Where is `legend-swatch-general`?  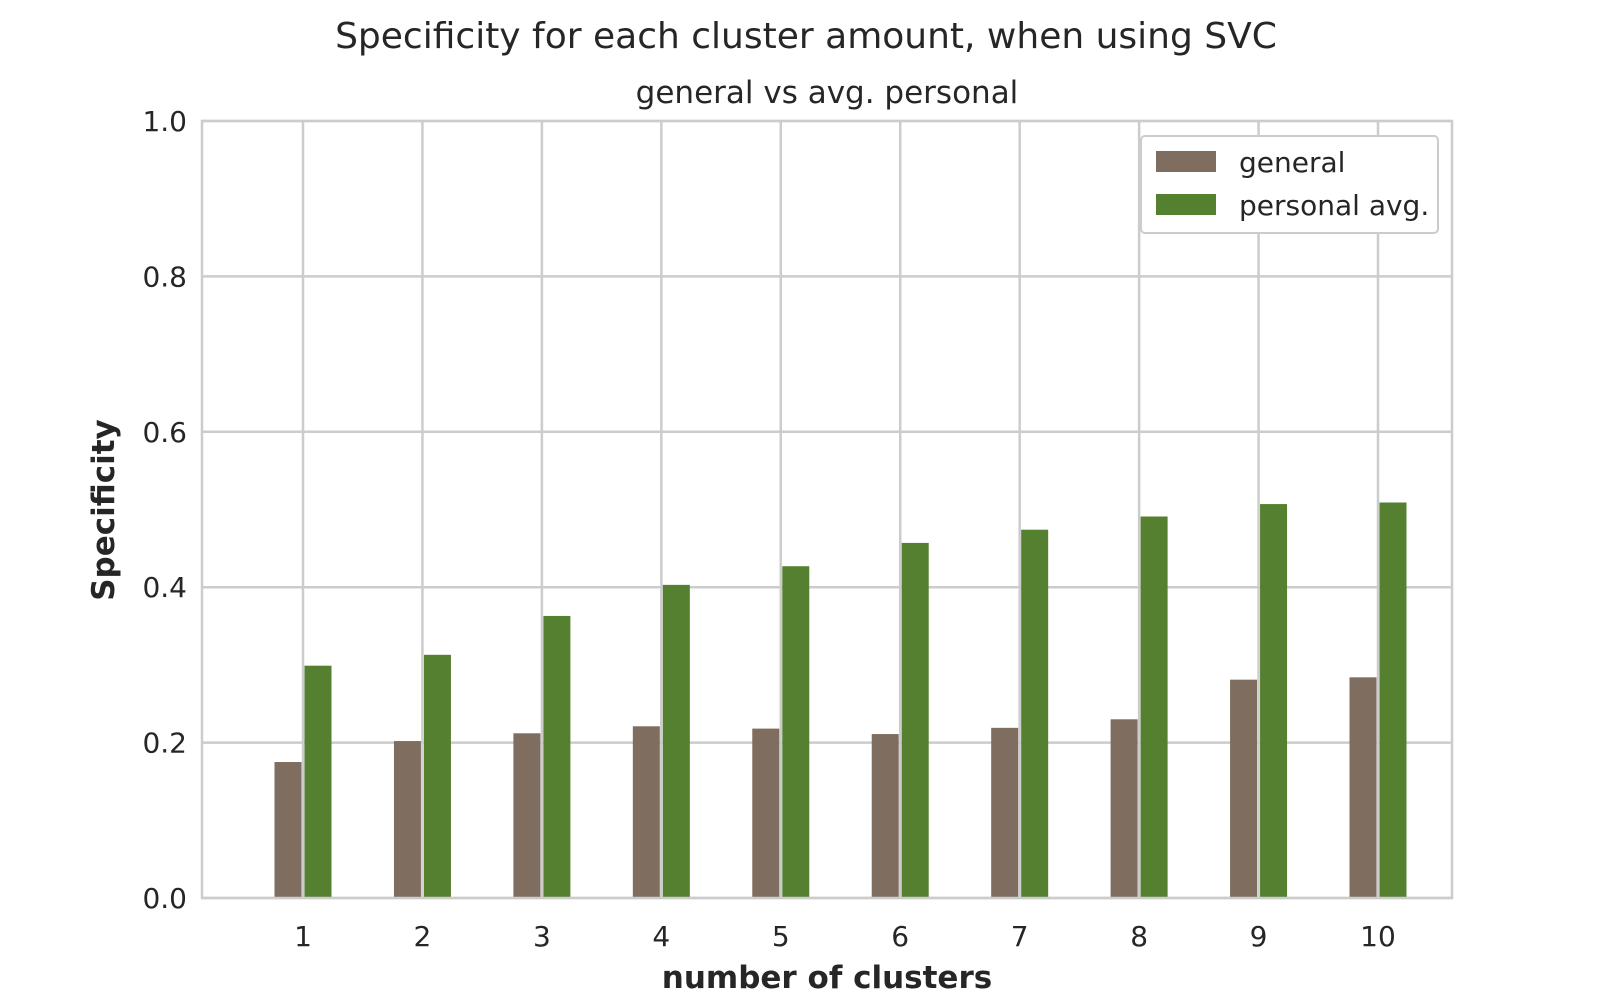
legend-swatch-general is located at coordinates (1186, 161).